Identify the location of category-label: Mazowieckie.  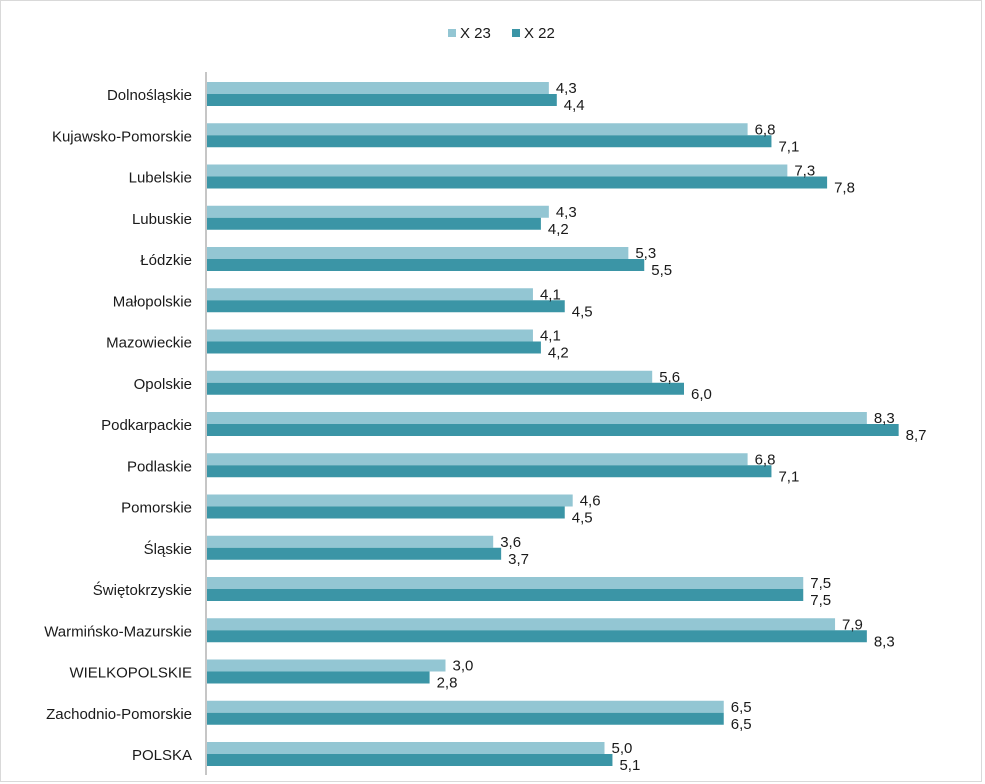
(149, 343).